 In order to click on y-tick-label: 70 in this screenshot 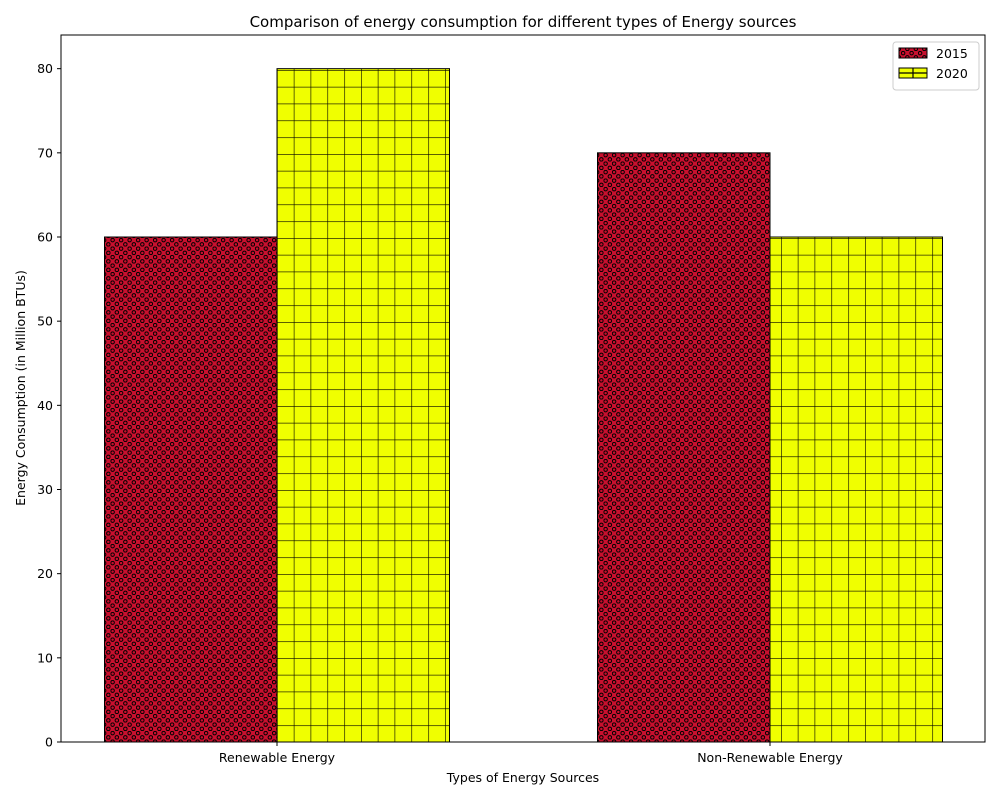, I will do `click(45, 152)`.